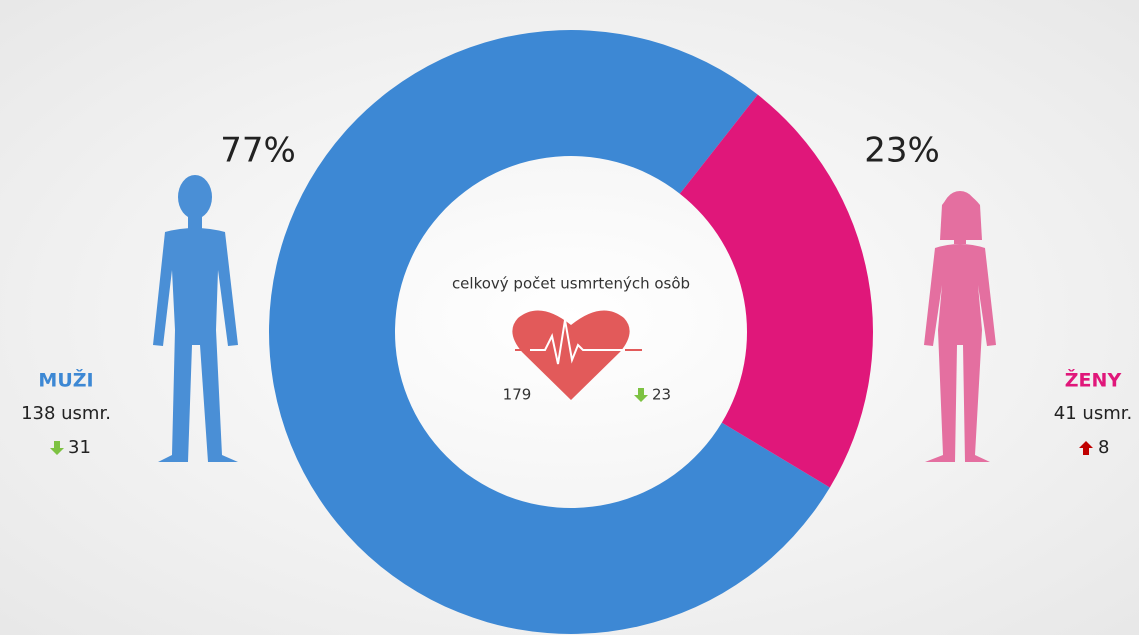  Describe the element at coordinates (65, 380) in the screenshot. I see `group-name: MUŽI` at that location.